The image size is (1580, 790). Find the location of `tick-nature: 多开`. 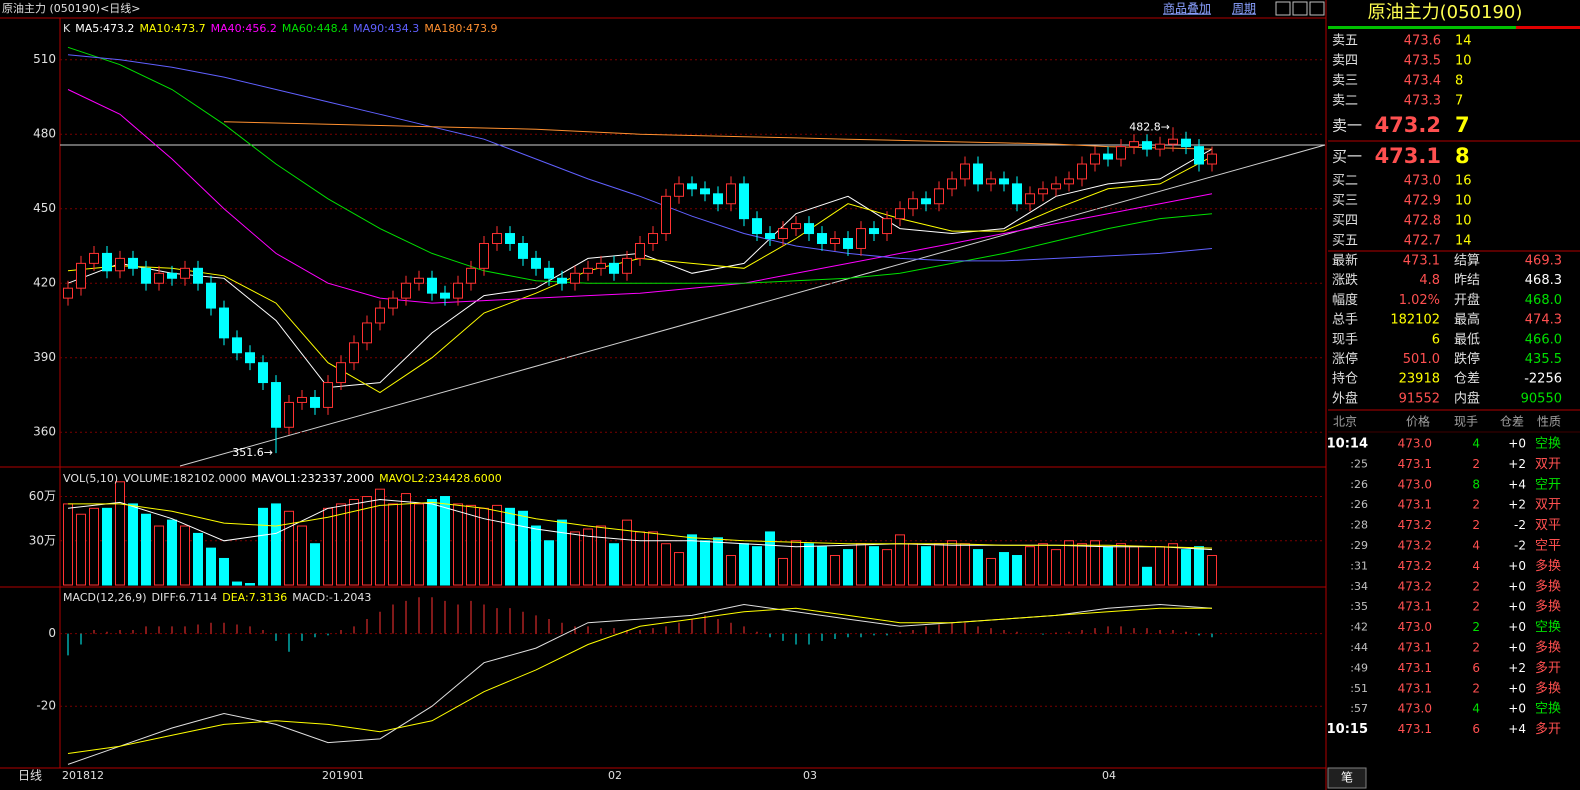

tick-nature: 多开 is located at coordinates (1548, 668).